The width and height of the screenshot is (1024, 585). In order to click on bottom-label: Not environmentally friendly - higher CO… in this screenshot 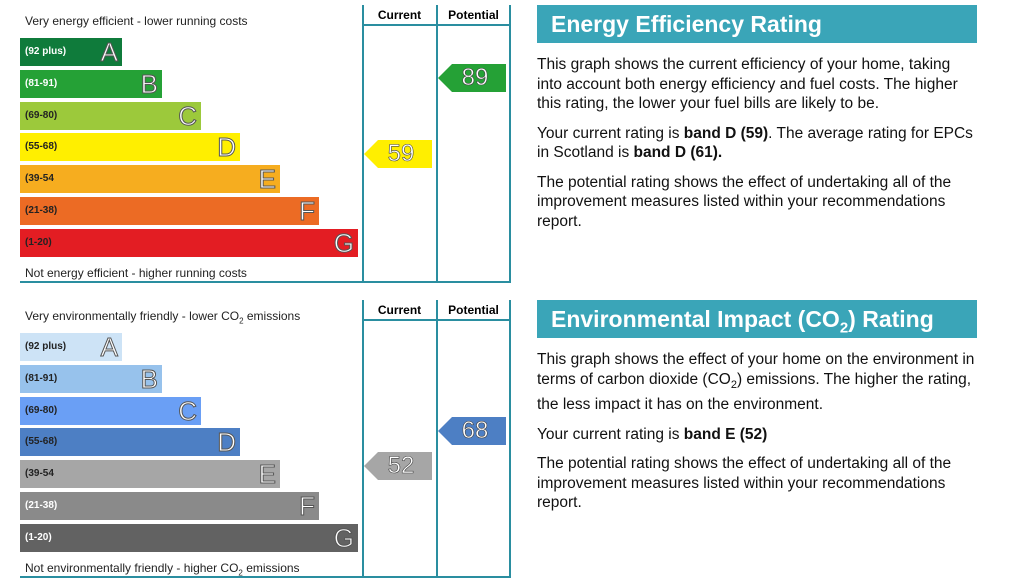, I will do `click(162, 569)`.